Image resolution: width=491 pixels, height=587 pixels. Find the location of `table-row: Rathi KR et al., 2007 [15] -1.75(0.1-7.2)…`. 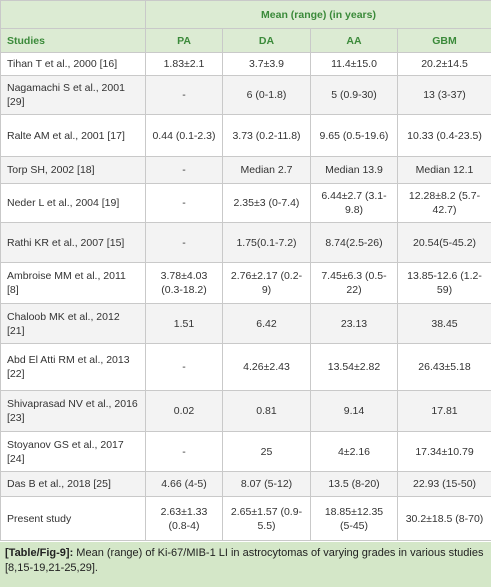

table-row: Rathi KR et al., 2007 [15] -1.75(0.1-7.2)… is located at coordinates (245, 242).